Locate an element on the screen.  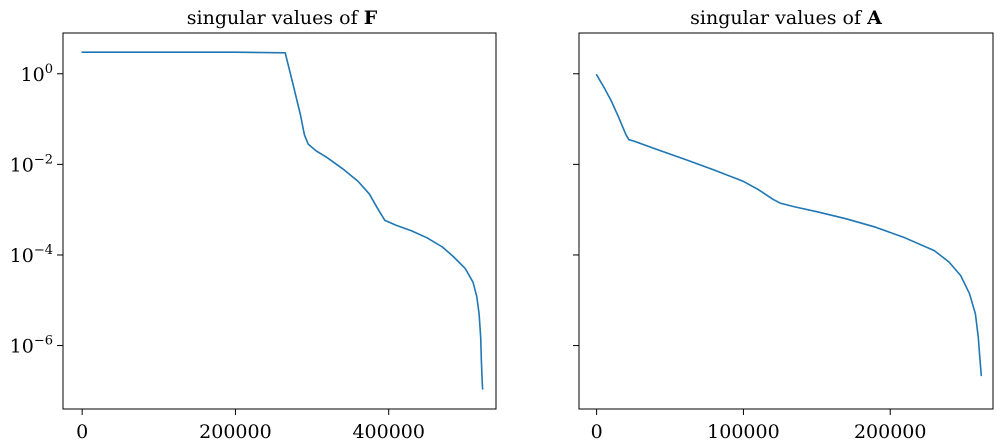
chart-title-a-prefix: singular values of is located at coordinates (778, 18).